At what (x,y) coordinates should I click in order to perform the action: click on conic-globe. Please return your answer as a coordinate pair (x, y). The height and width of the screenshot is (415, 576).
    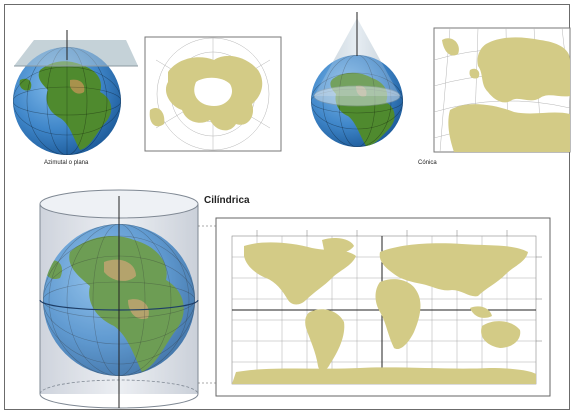
    Looking at the image, I should click on (357, 79).